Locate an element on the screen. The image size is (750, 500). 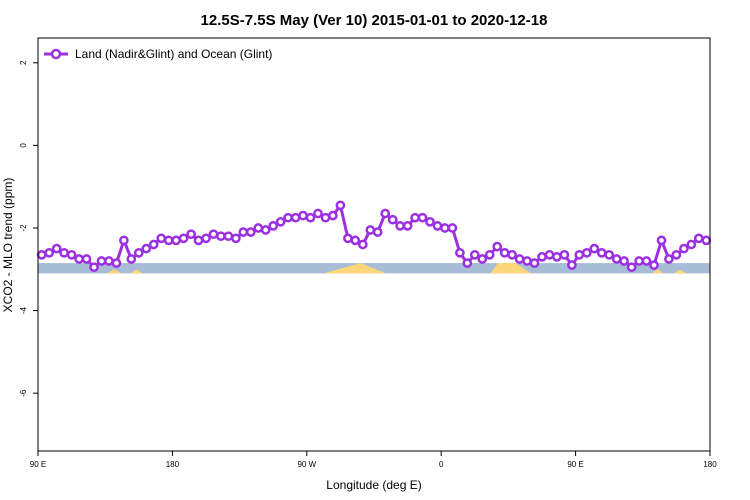
ocean-band is located at coordinates (374, 268).